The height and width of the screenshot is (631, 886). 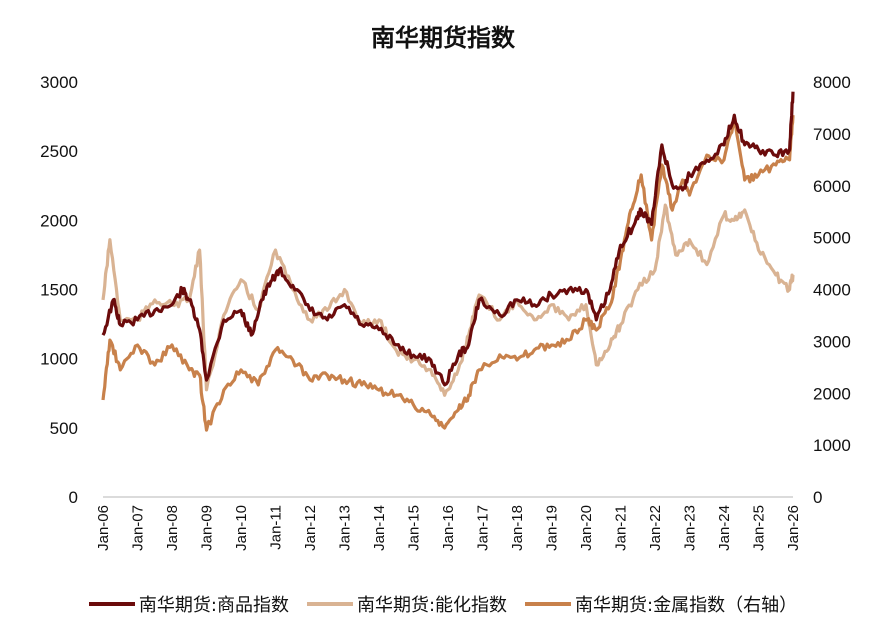 What do you see at coordinates (586, 528) in the screenshot?
I see `x-tick-label: Jan-20` at bounding box center [586, 528].